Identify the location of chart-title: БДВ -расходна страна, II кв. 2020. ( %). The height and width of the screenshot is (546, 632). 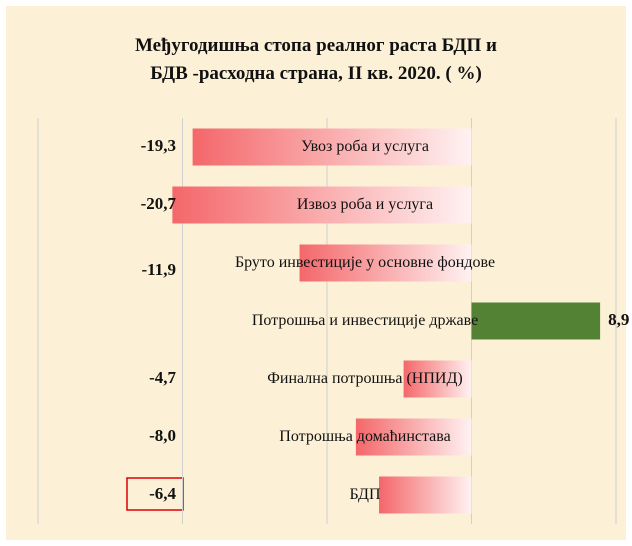
(316, 73).